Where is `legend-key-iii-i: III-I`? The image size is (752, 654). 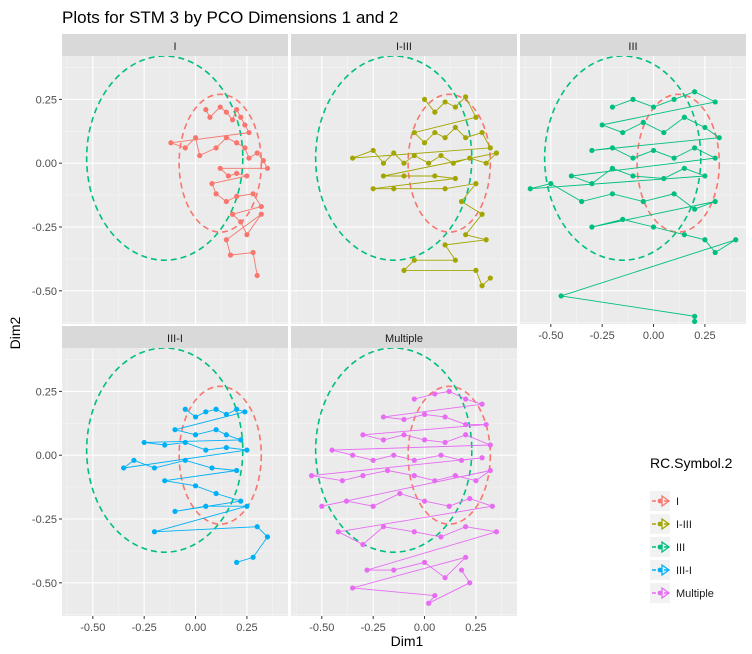
legend-key-iii-i: III-I is located at coordinates (671, 570).